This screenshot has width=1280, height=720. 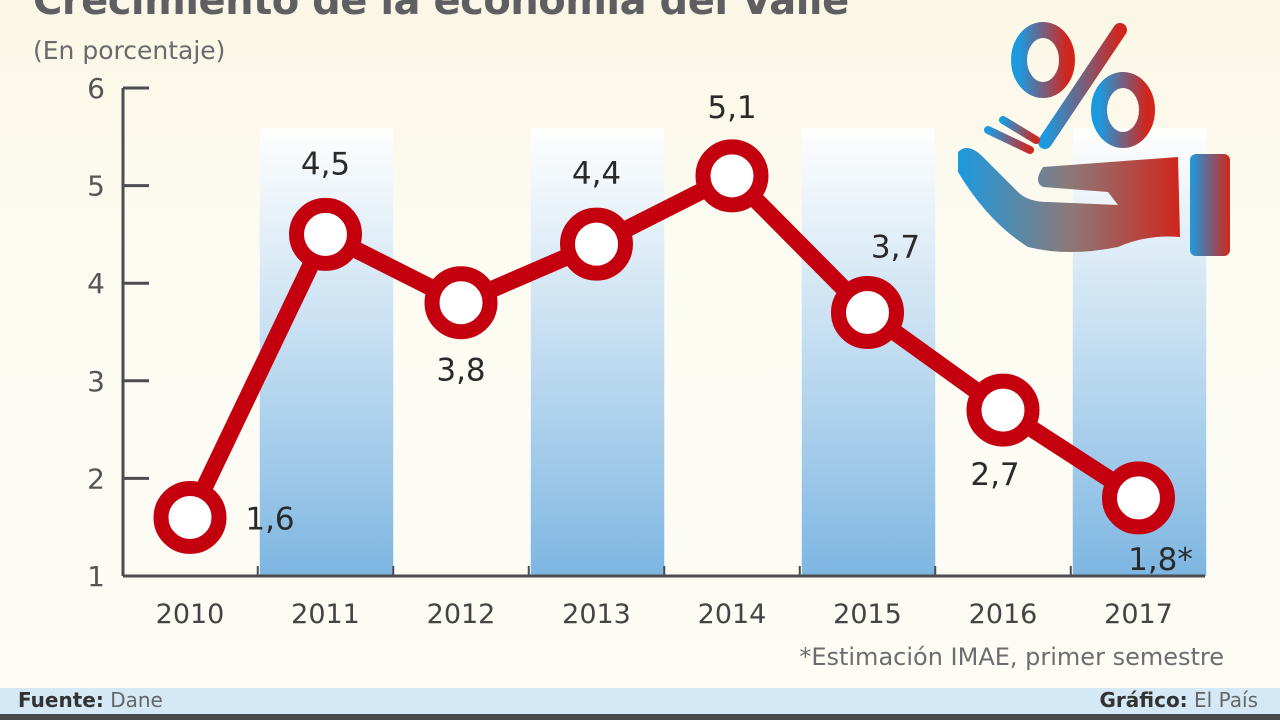 I want to click on source-value: Dane, so click(x=136, y=700).